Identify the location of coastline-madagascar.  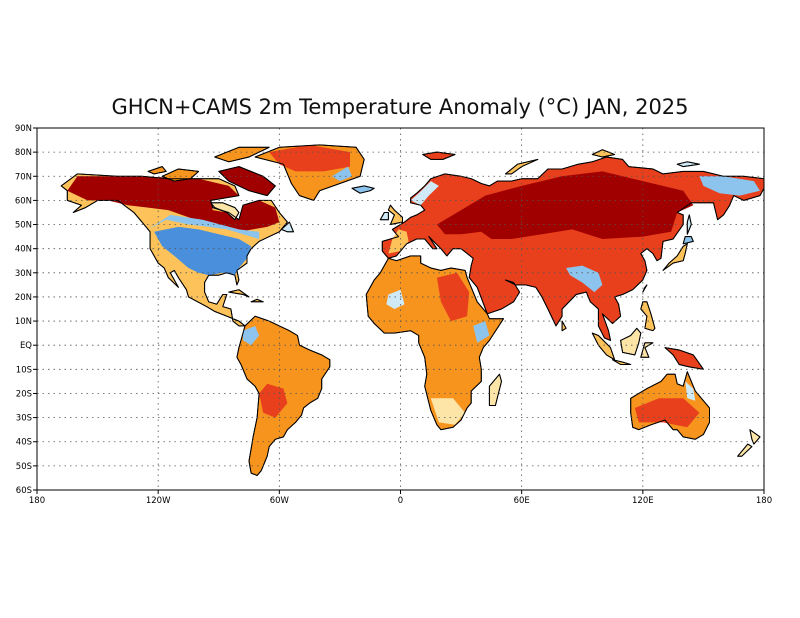
(495, 389).